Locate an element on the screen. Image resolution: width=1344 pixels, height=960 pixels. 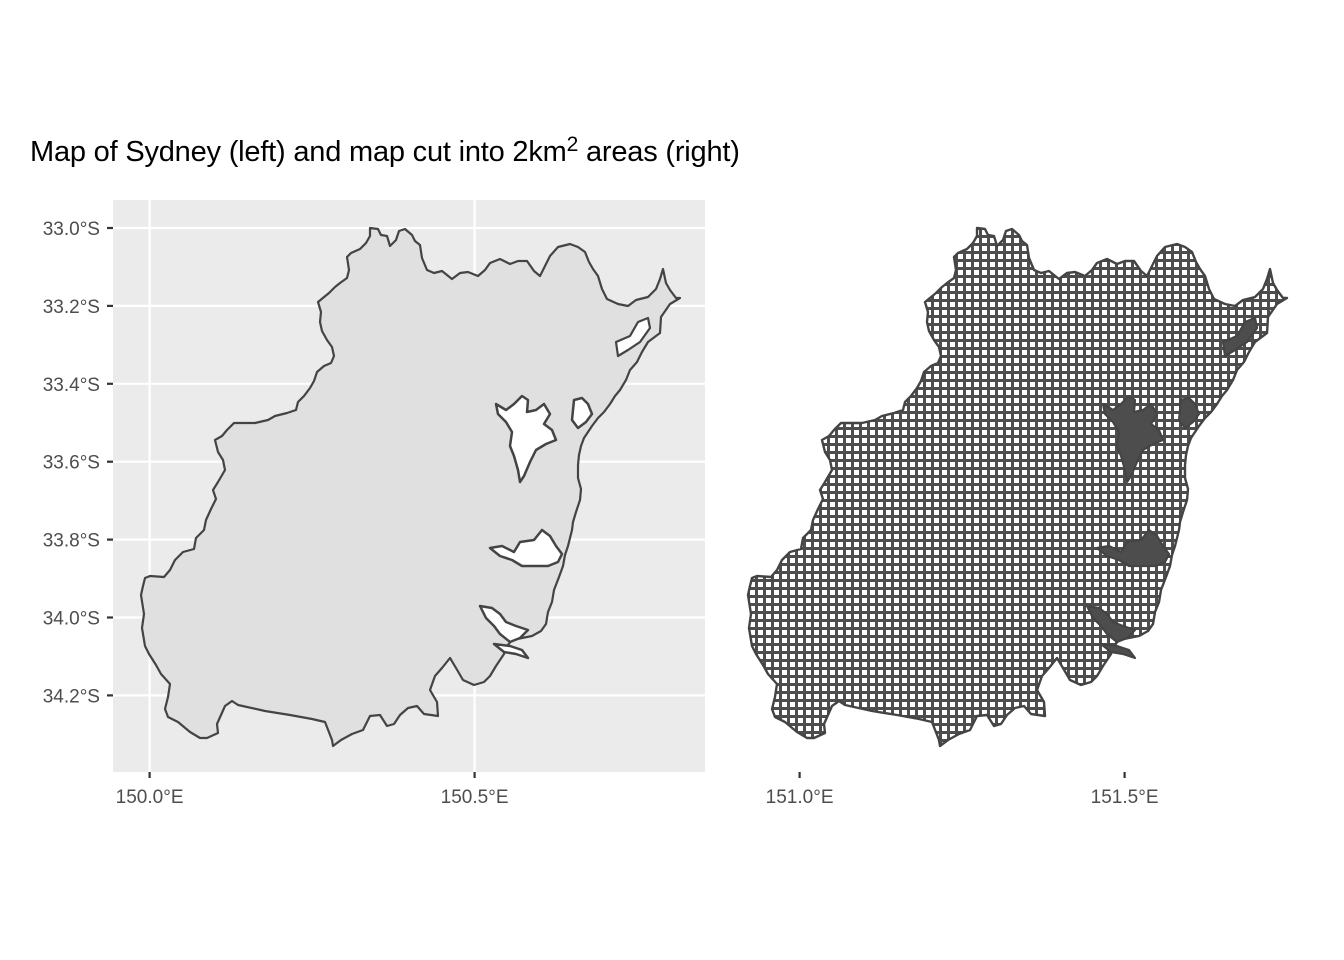
y-tick-label: 33.2°S is located at coordinates (71, 307).